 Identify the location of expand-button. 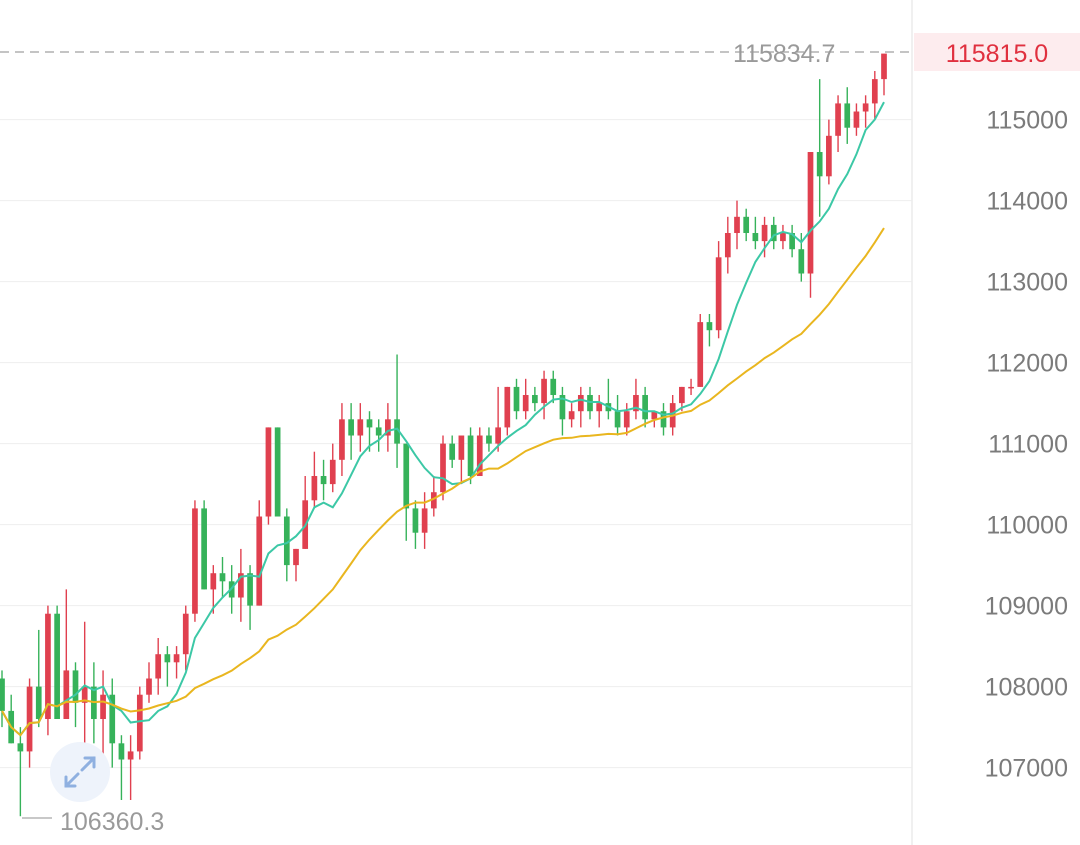
(80, 772).